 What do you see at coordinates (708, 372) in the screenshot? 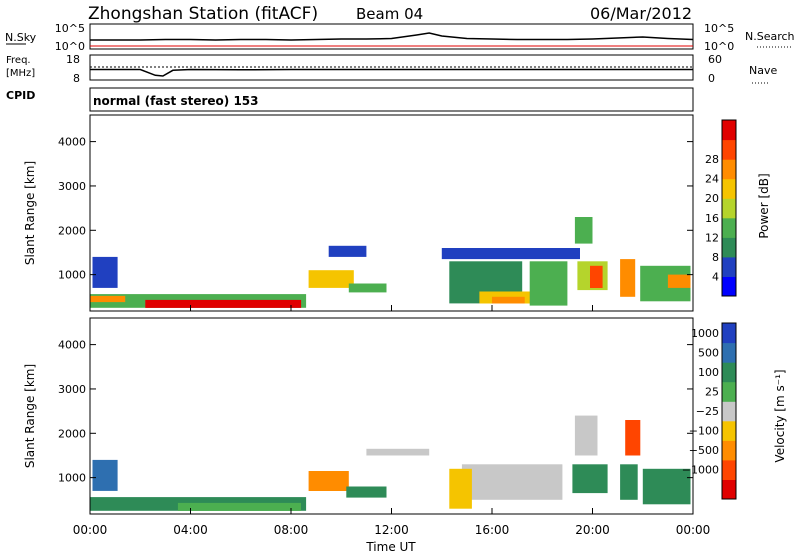
I see `velocity-colorbar-tick-2: 100` at bounding box center [708, 372].